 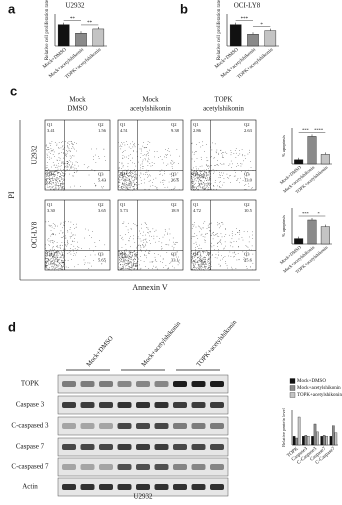 I want to click on flow-plot, so click(x=223, y=155).